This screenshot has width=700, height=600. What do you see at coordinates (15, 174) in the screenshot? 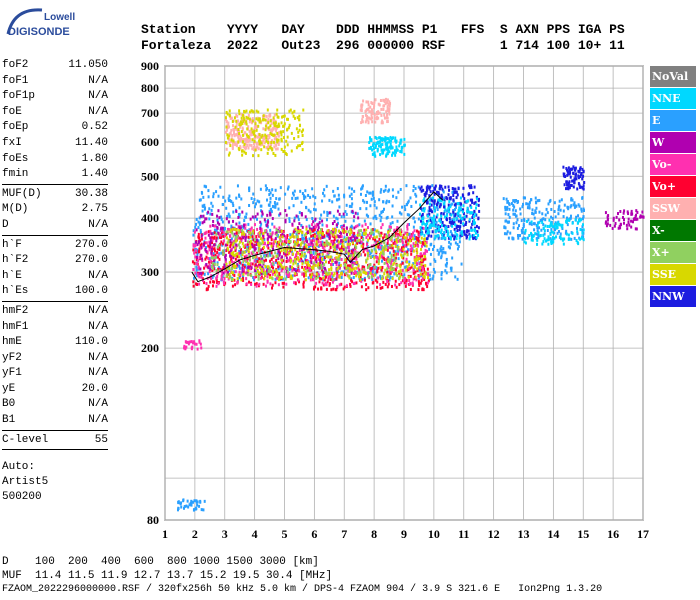
I see `param-name: fmin` at bounding box center [15, 174].